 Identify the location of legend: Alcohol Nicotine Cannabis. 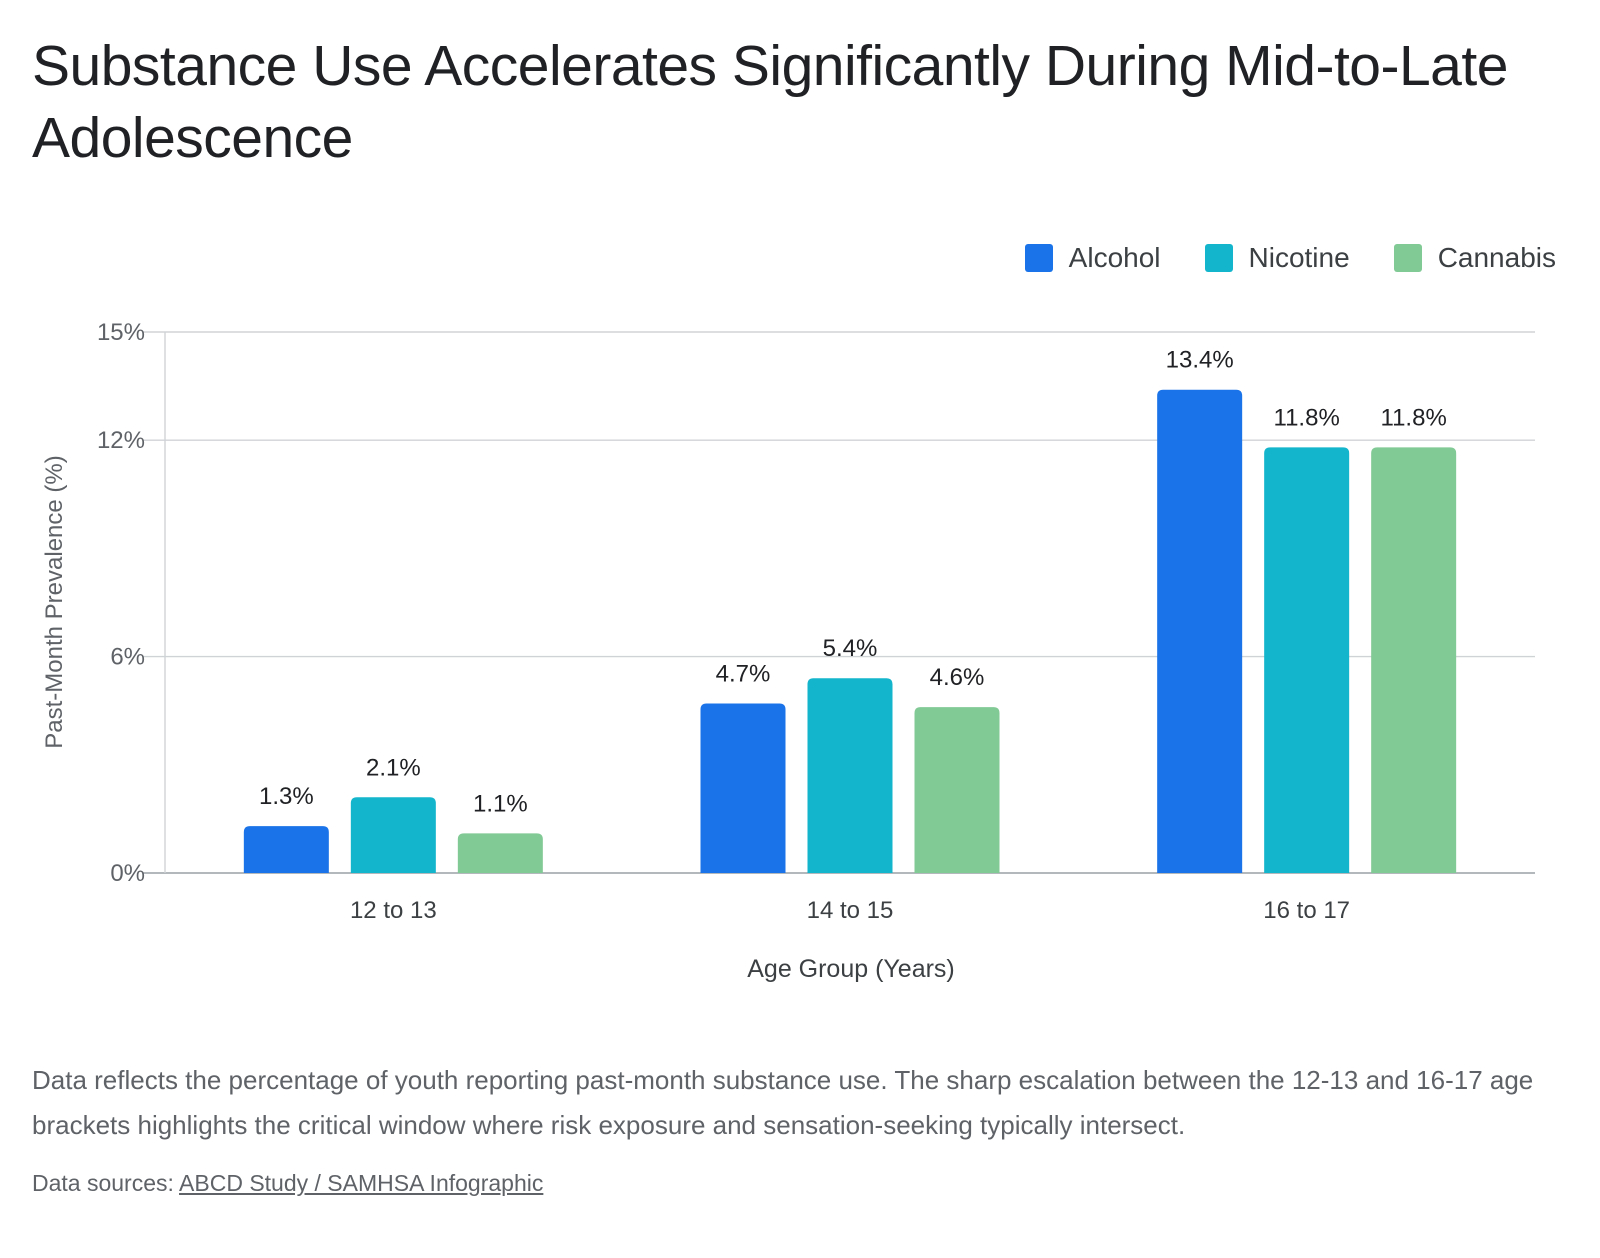
(1290, 258).